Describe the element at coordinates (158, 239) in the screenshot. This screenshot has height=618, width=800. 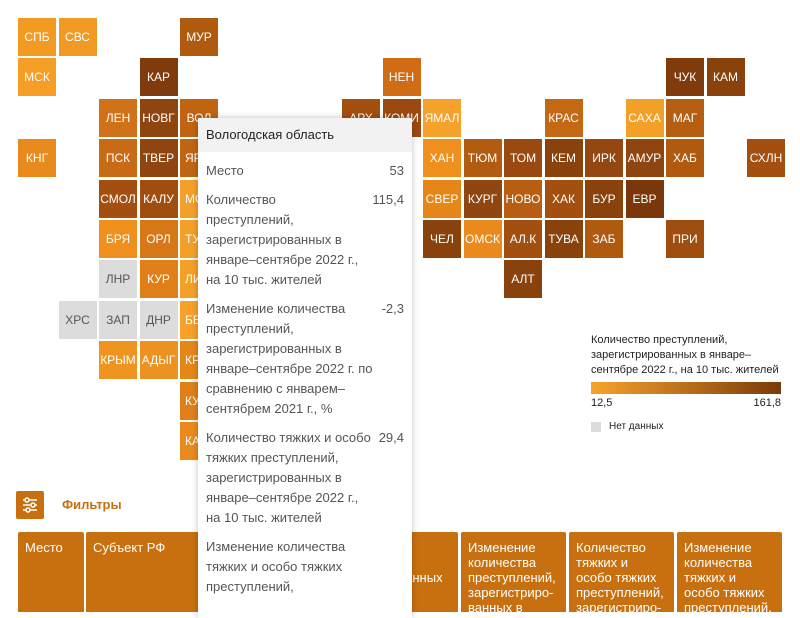
I see `tile: ОРЛ` at that location.